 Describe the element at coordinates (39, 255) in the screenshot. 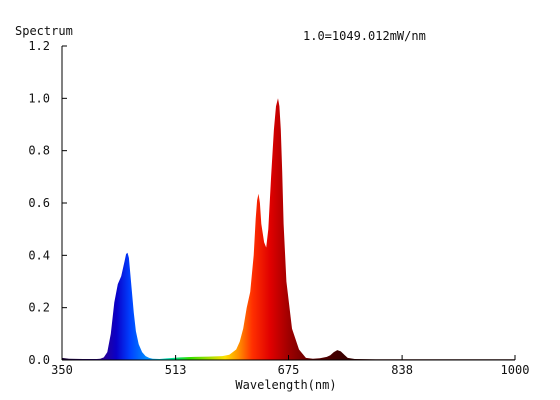

I see `y-tick-label-2: 0.4` at that location.